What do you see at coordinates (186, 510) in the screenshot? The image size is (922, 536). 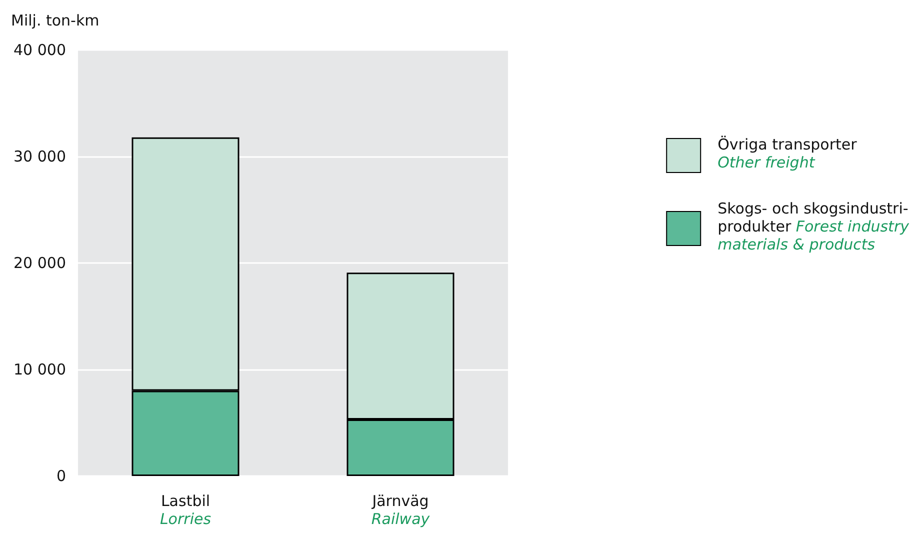 I see `x-tick-label: Lastbil Lorries` at bounding box center [186, 510].